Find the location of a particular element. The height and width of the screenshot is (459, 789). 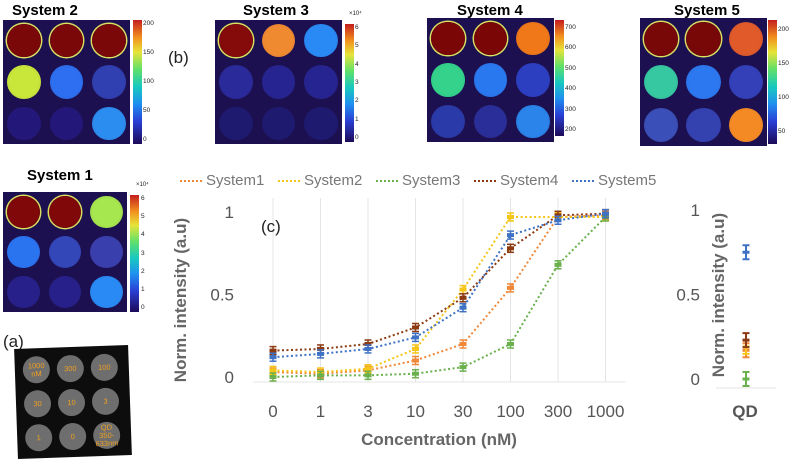

panel-c-letter: (c) is located at coordinates (271, 226).